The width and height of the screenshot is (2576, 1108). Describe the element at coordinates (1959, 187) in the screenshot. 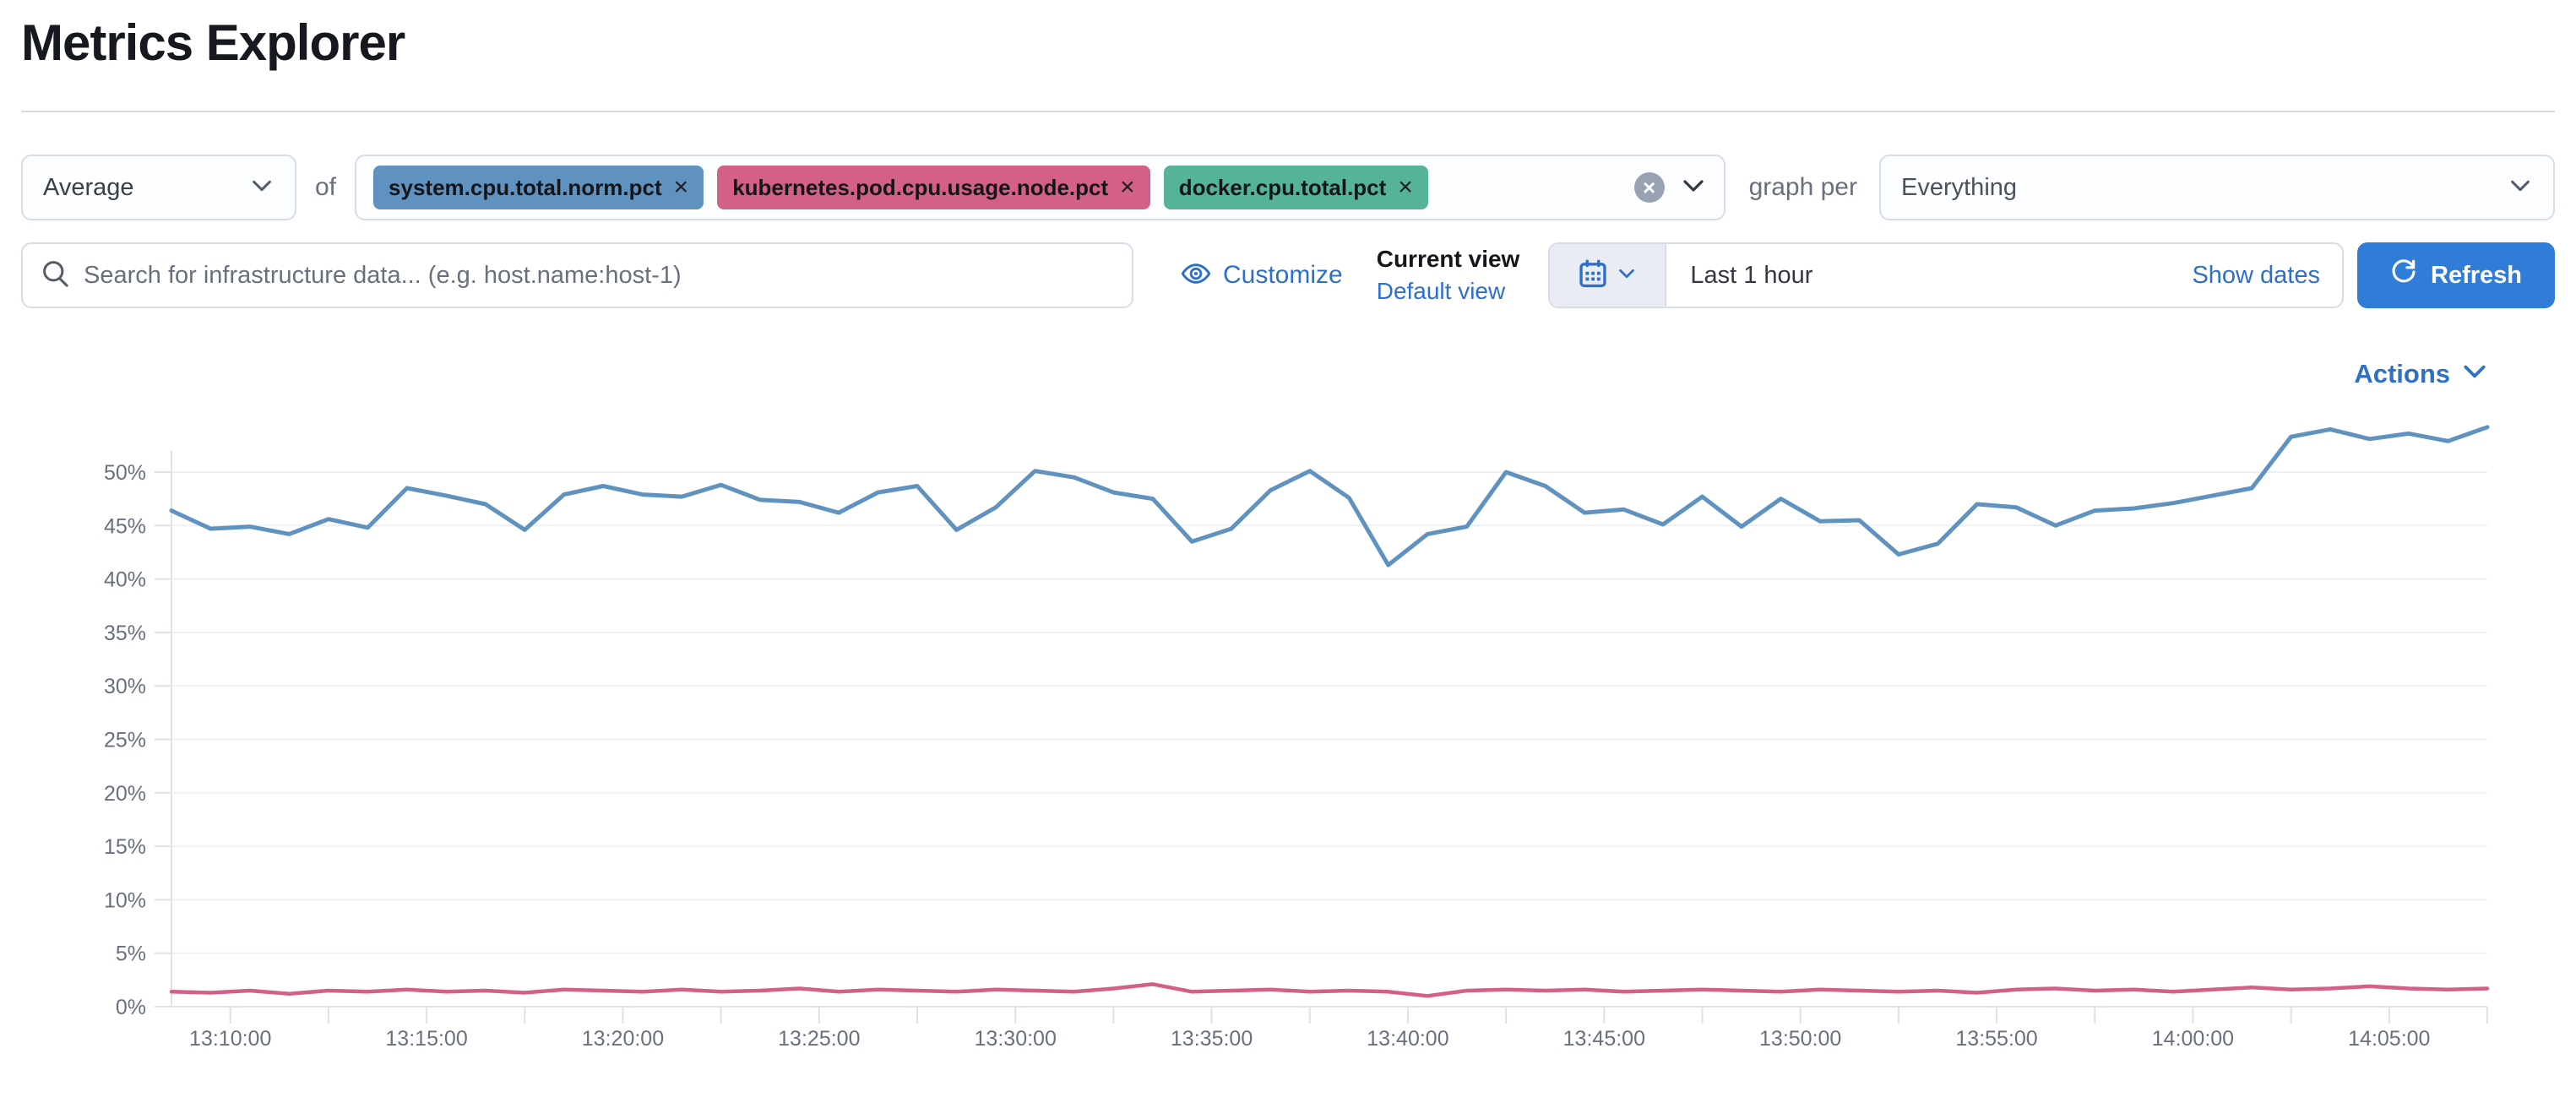

I see `graph-per-value: Everything` at that location.